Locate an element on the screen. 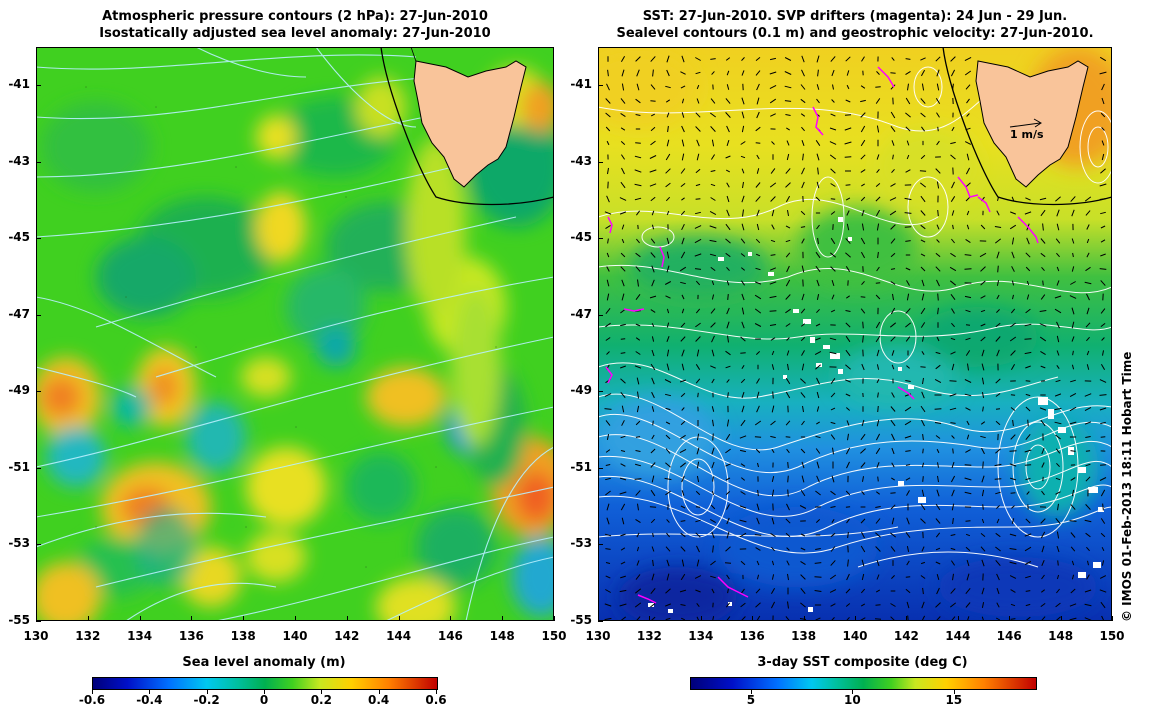 This screenshot has width=1150, height=710. colorbar-tick is located at coordinates (853, 691).